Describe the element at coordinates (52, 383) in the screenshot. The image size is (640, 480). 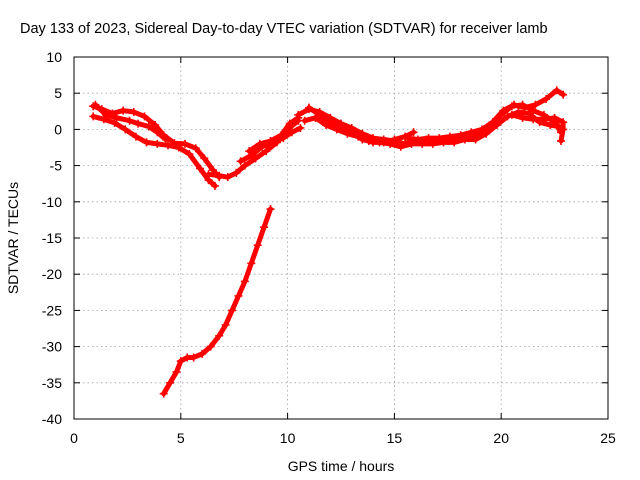
I see `y-tick-label: -35` at that location.